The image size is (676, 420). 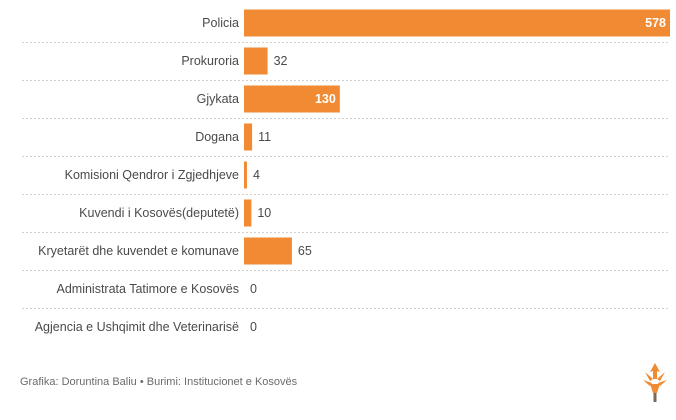 I want to click on torch-logo-icon, so click(x=655, y=382).